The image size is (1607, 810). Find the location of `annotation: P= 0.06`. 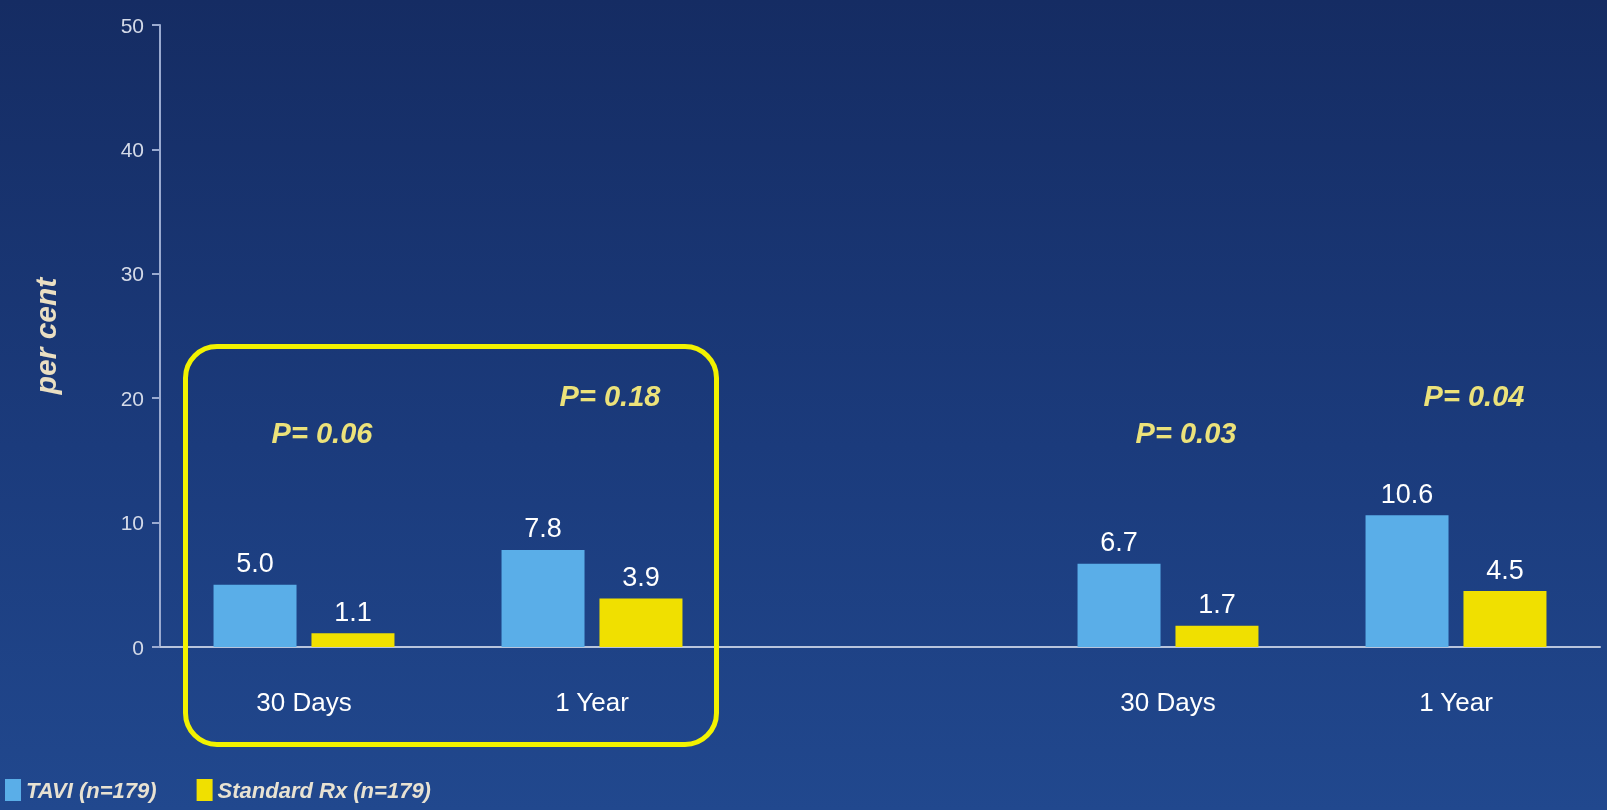

annotation: P= 0.06 is located at coordinates (322, 433).